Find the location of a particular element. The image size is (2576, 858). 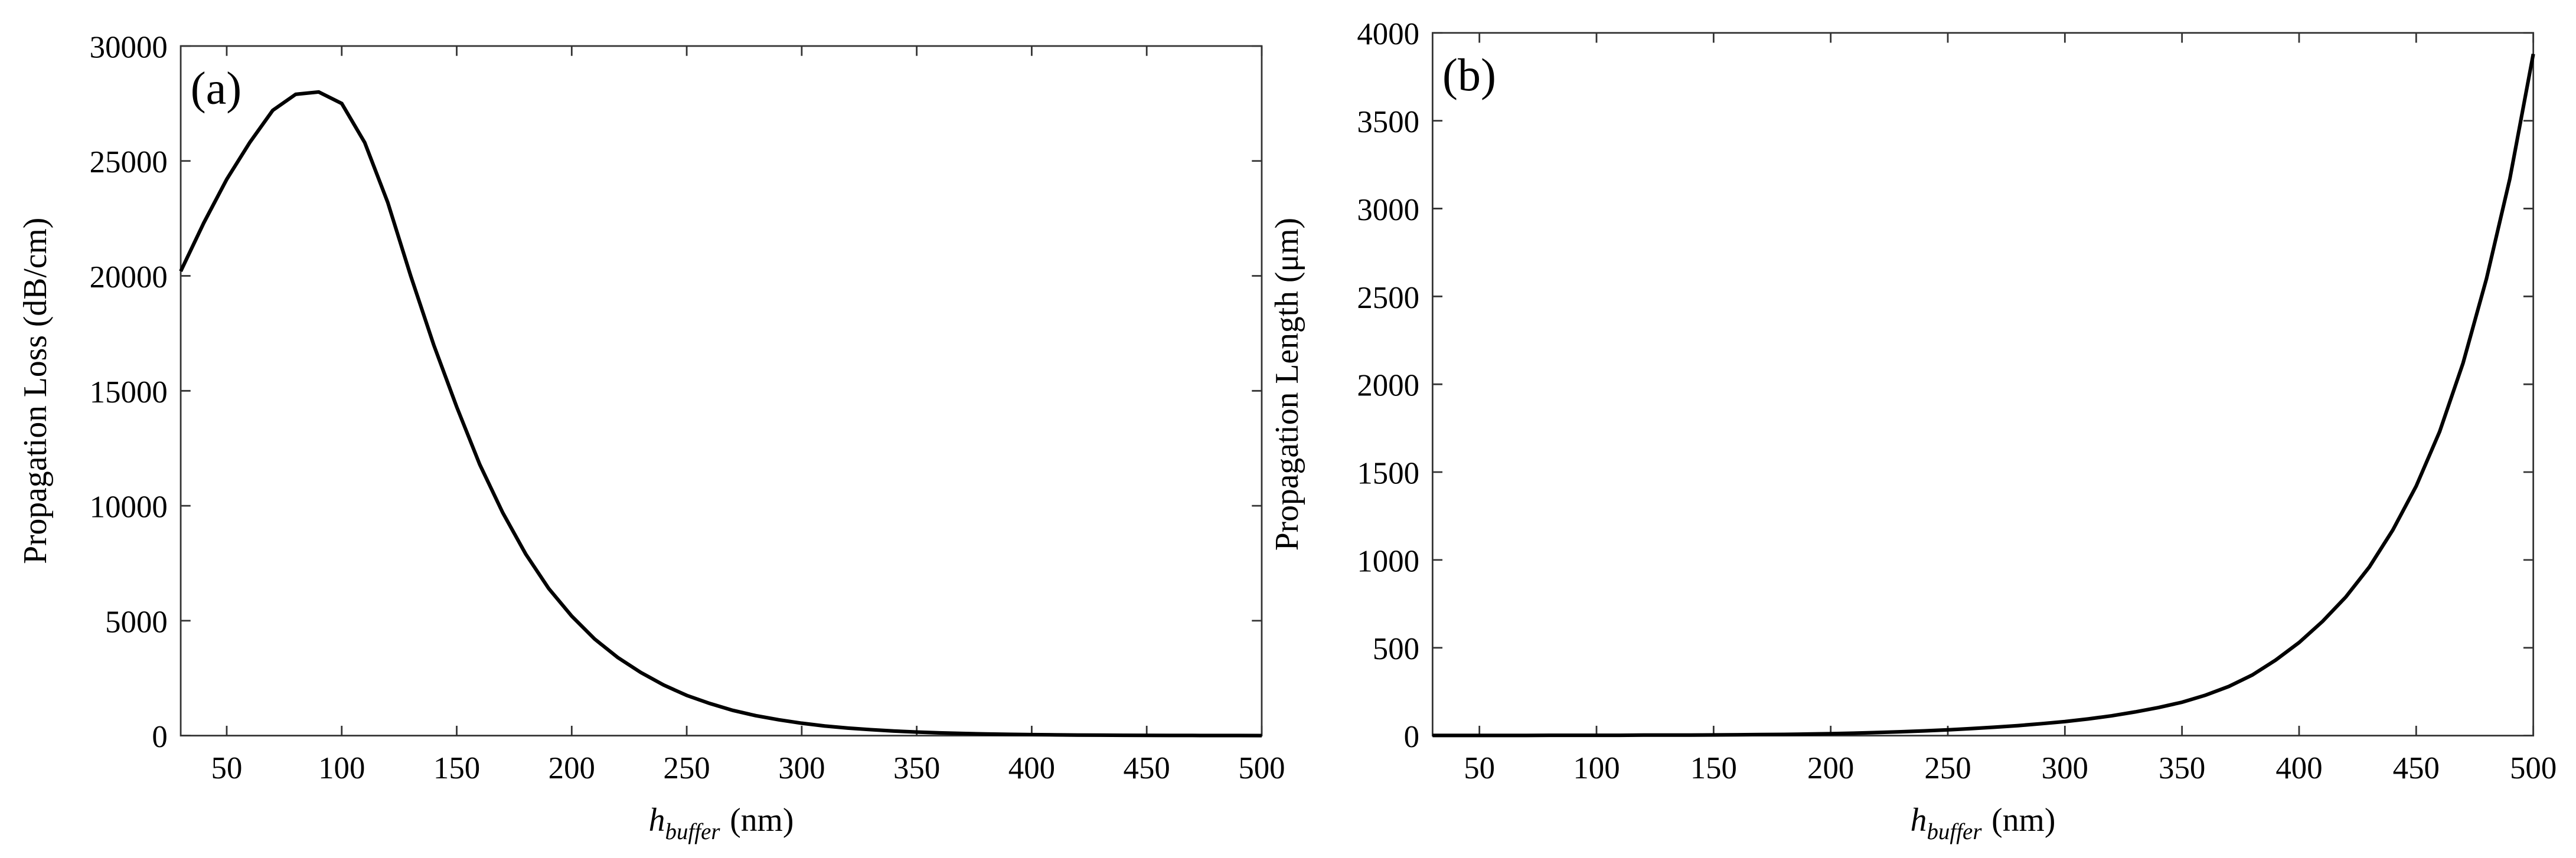

y-tick-label: 30000 is located at coordinates (129, 47).